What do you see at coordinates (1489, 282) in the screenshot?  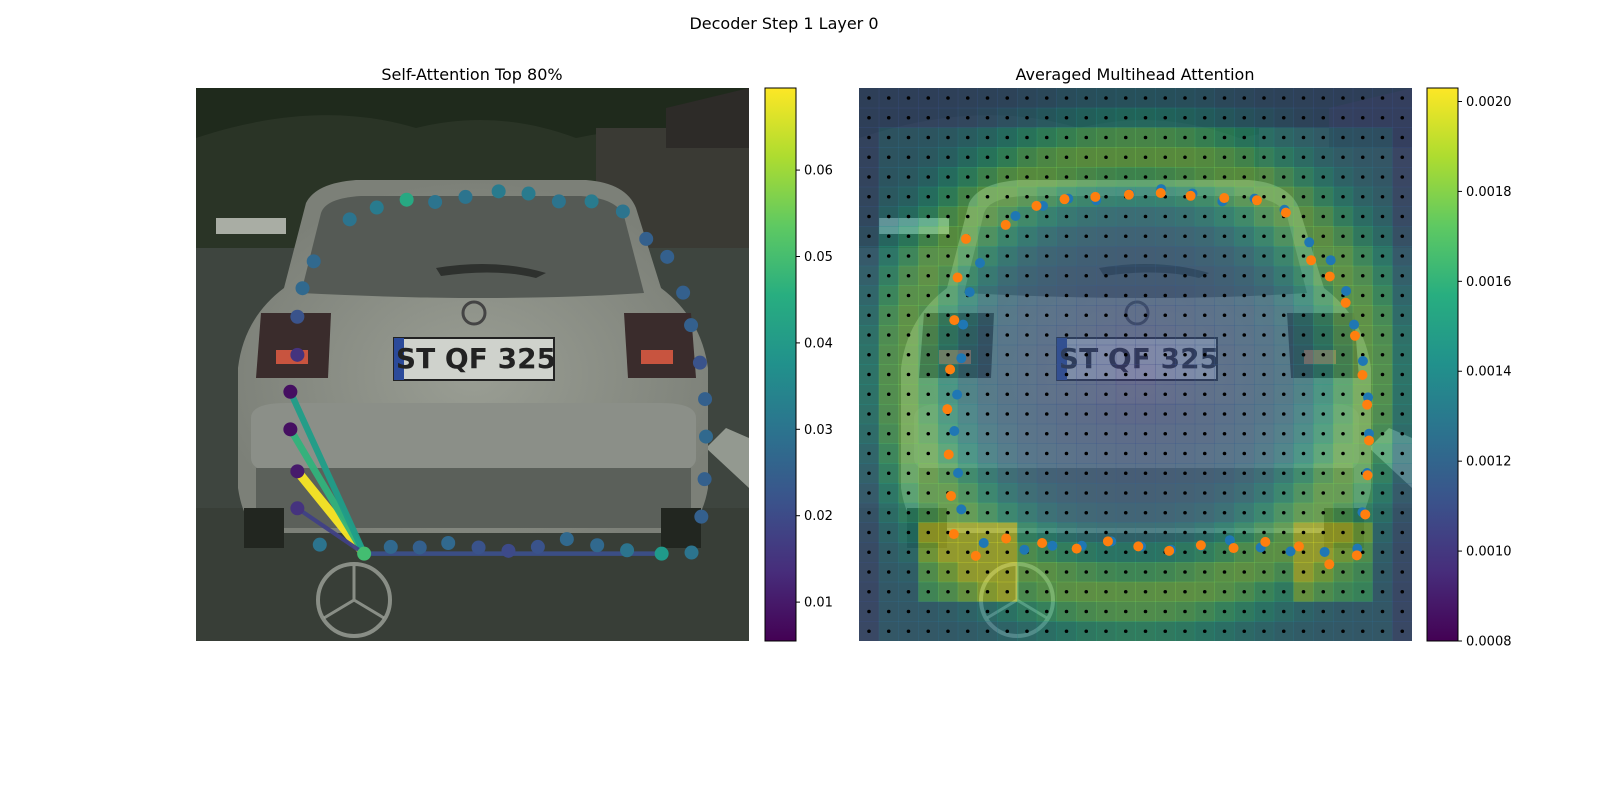 I see `right-colorbar-tick-label: 0.0016` at bounding box center [1489, 282].